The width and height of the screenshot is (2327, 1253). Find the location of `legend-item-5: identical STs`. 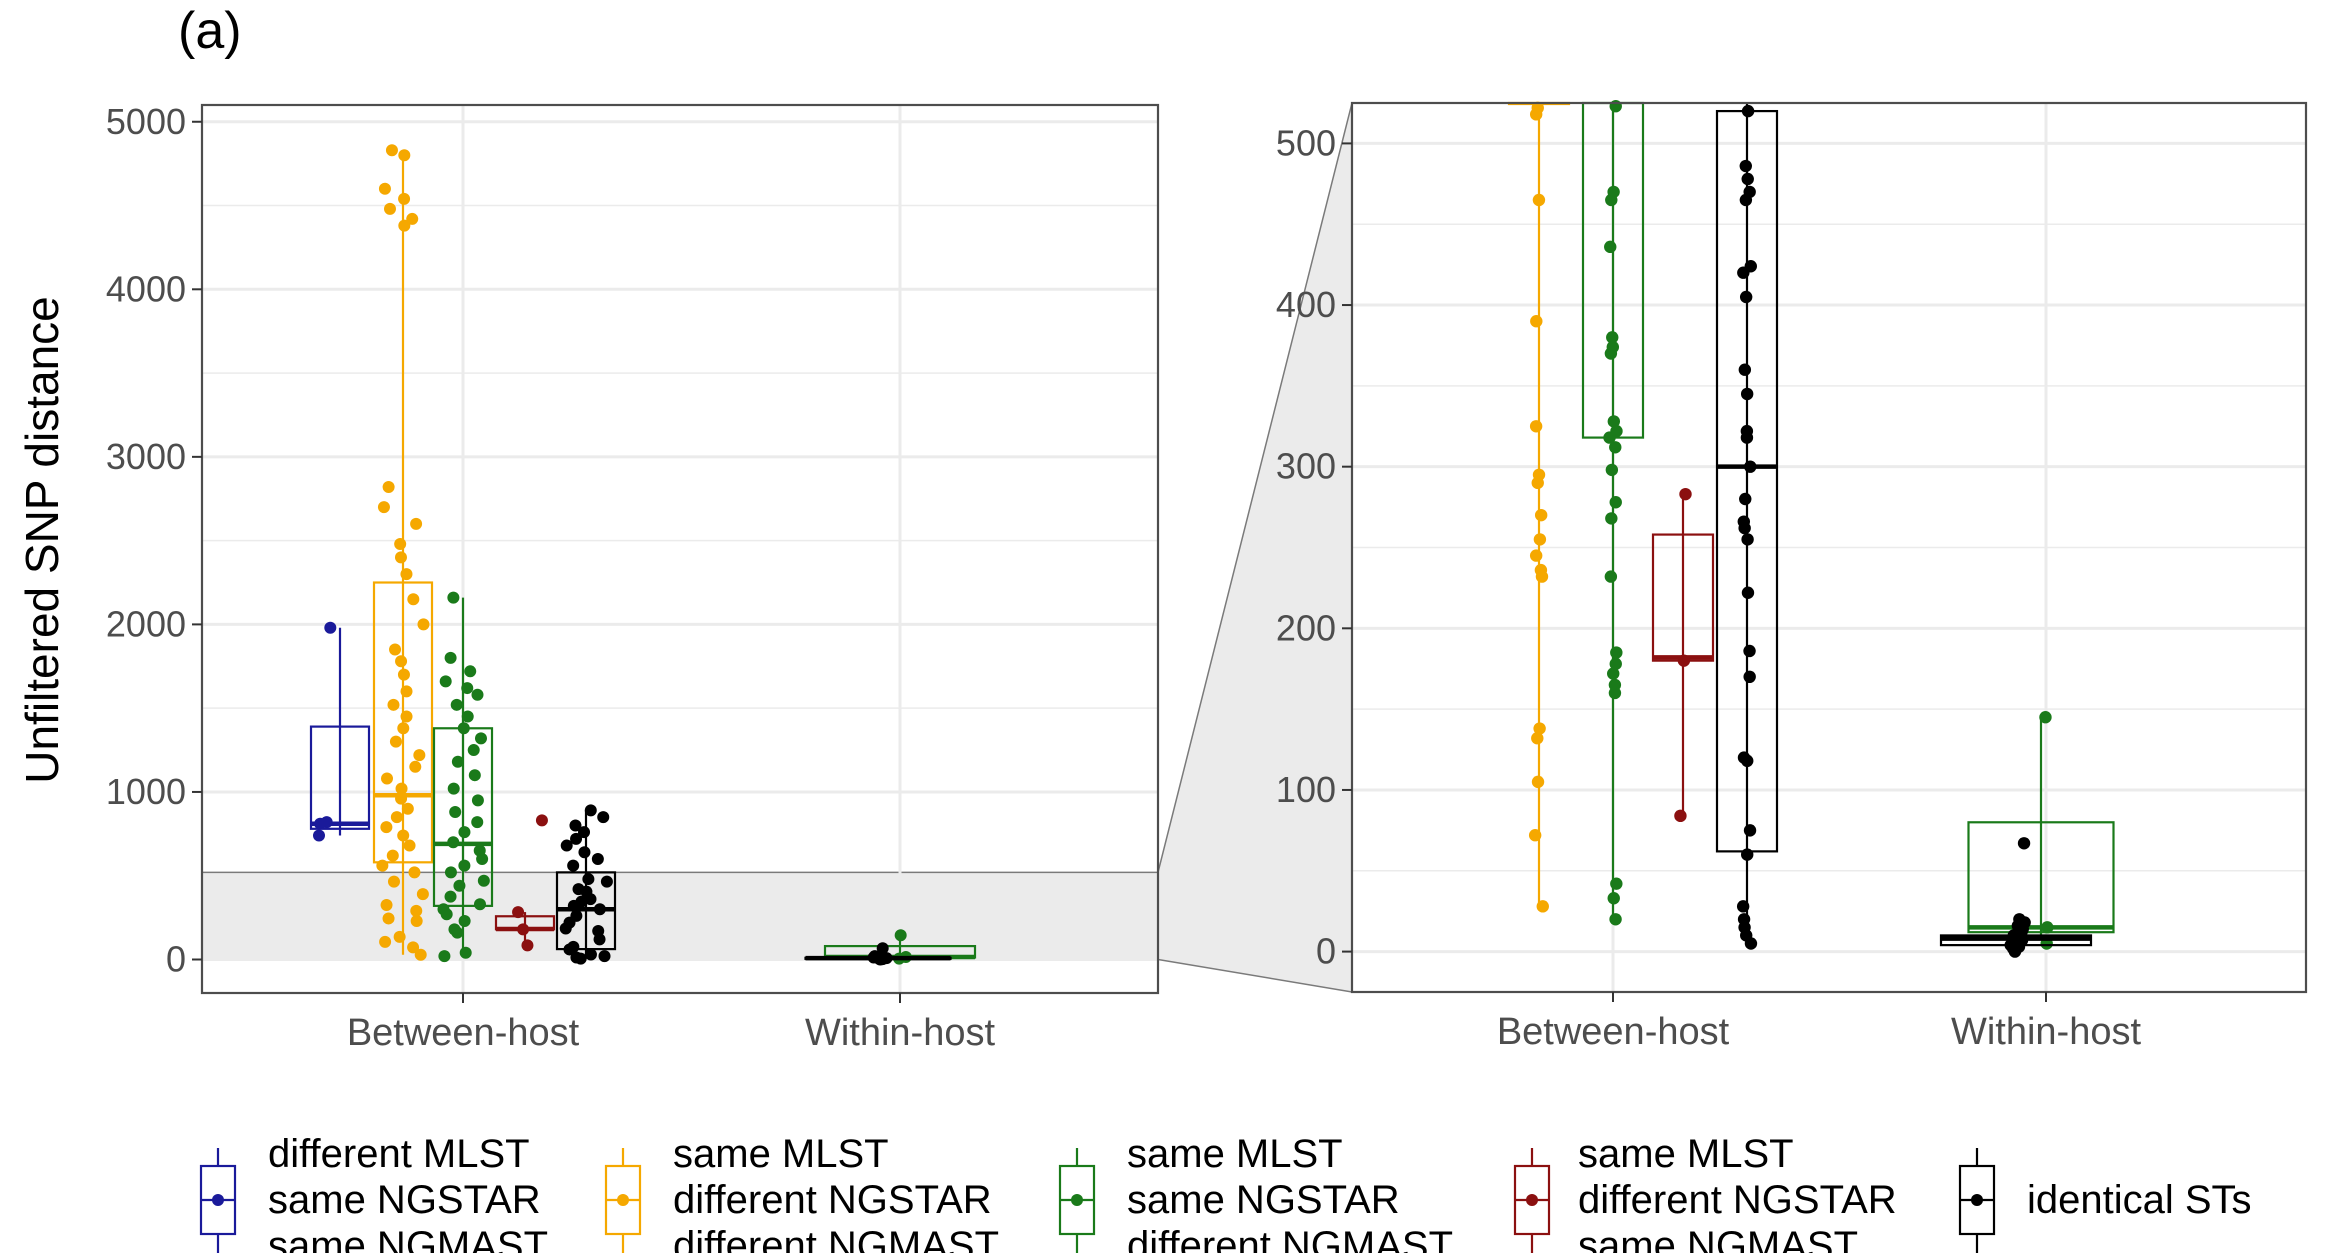

legend-item-5: identical STs is located at coordinates (2105, 1200).